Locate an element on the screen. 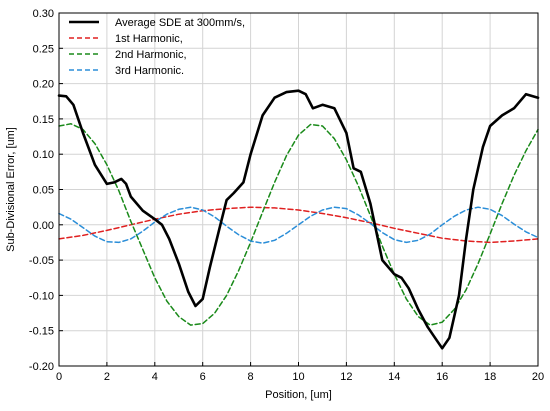  x-tick-label: 16 is located at coordinates (442, 377).